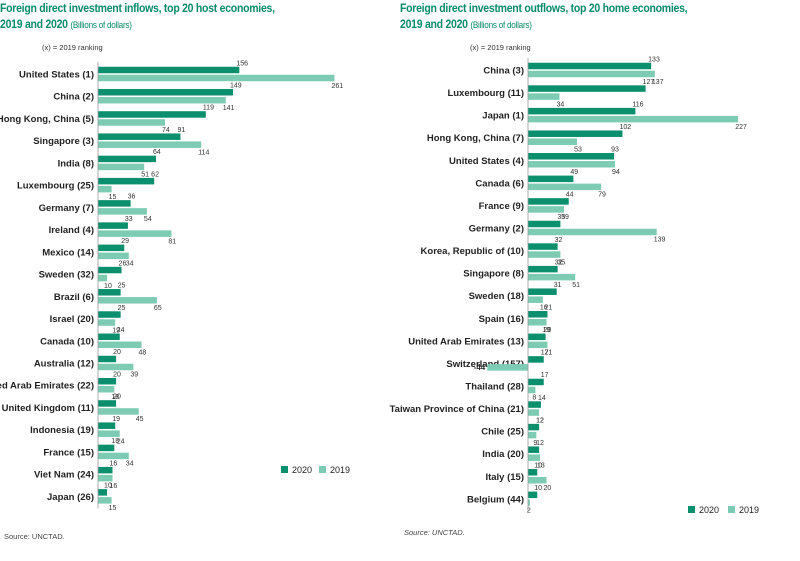 The height and width of the screenshot is (561, 800). I want to click on inflows-legend-swatch-2020, so click(284, 469).